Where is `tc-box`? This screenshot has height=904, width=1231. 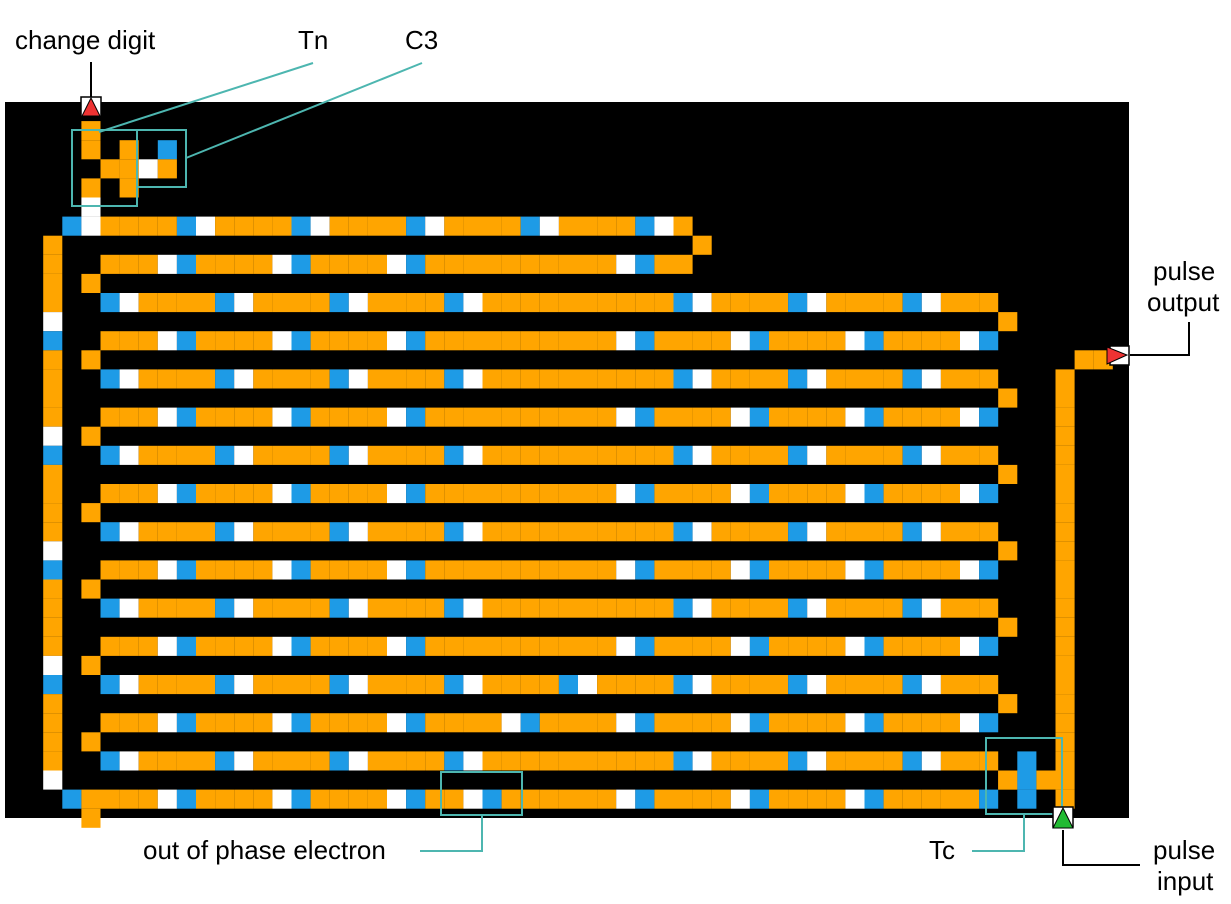
tc-box is located at coordinates (1024, 776).